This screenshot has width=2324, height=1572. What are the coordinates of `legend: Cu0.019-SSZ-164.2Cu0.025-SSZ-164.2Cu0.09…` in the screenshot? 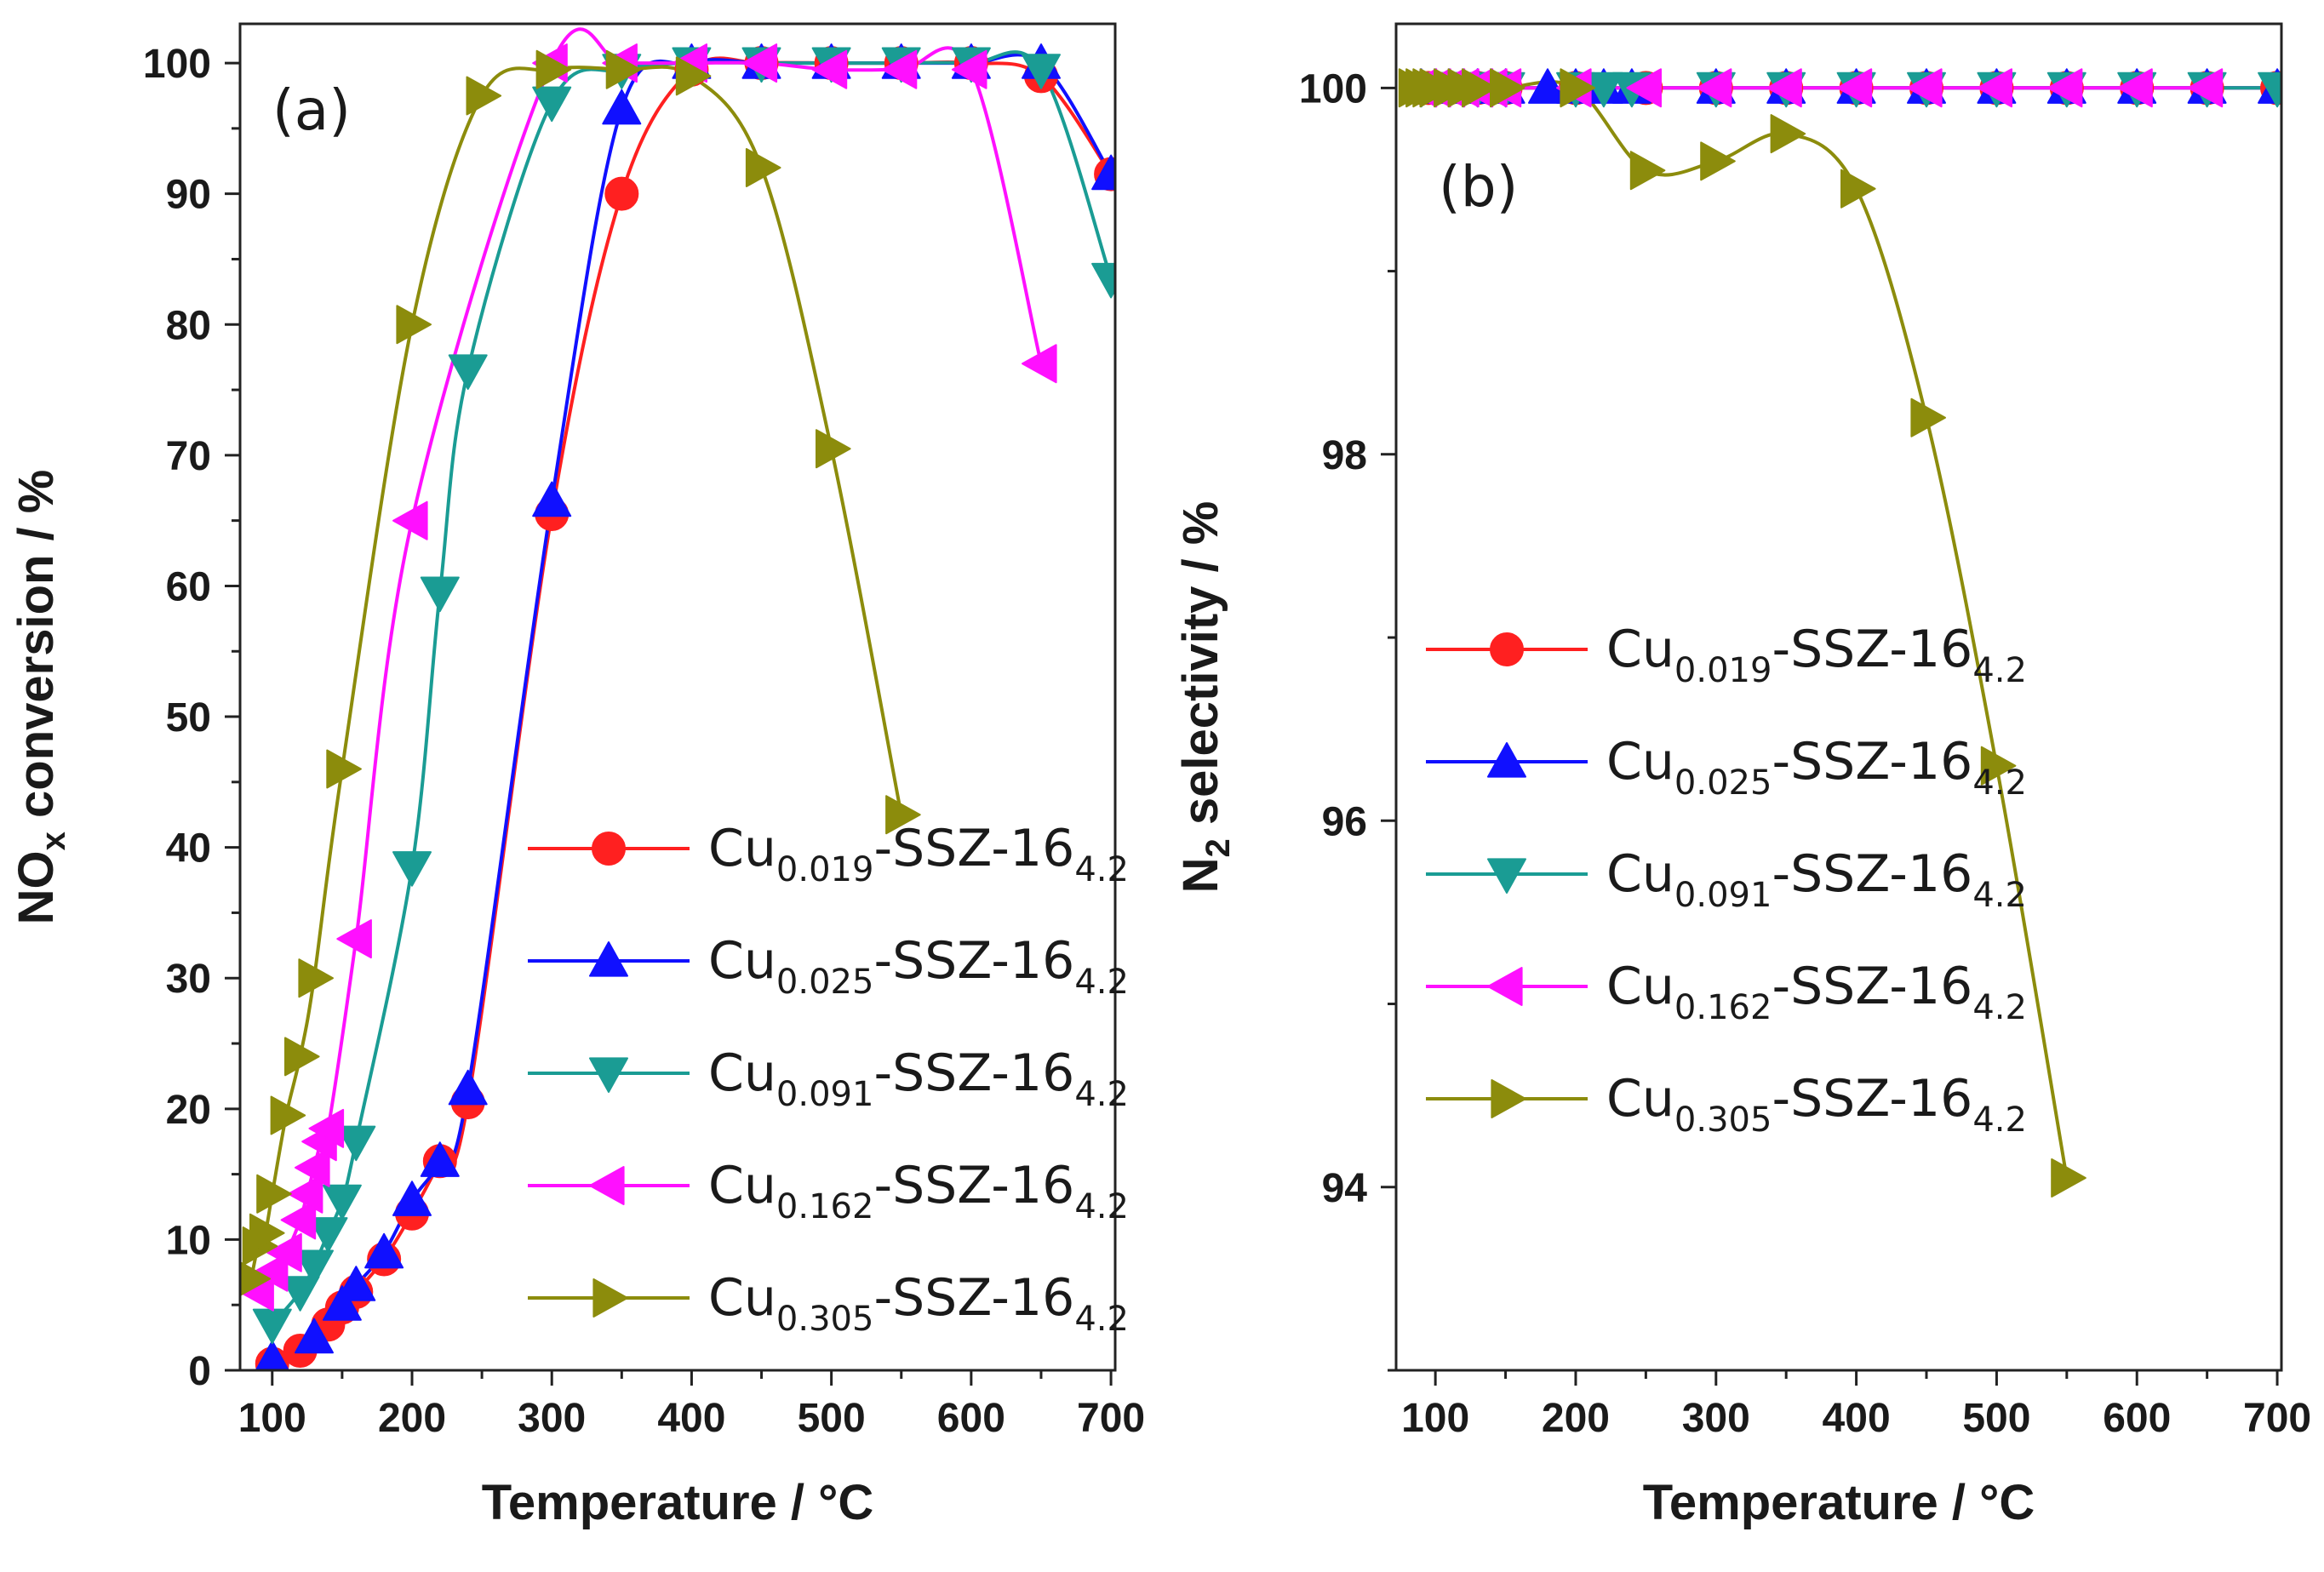 It's located at (828, 1079).